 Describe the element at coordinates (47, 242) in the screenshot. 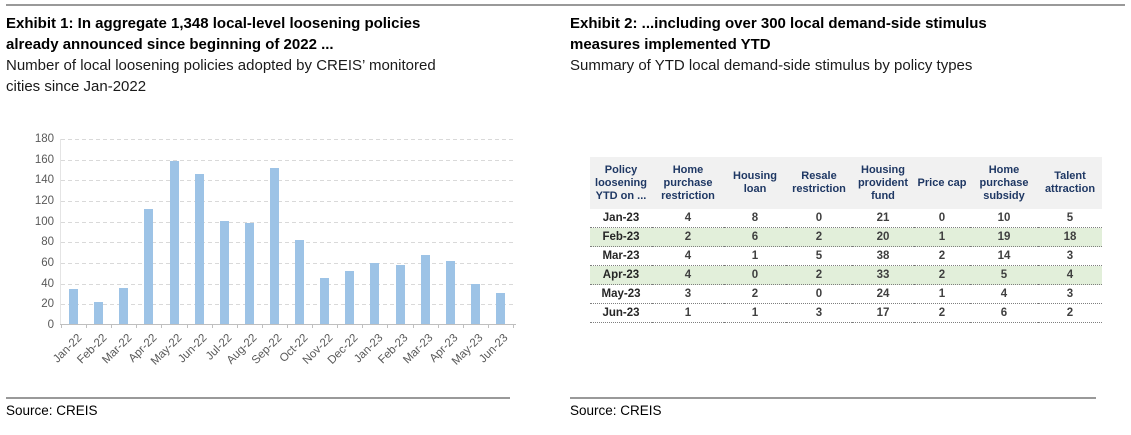

I see `y-axis-tick-label: 80` at that location.